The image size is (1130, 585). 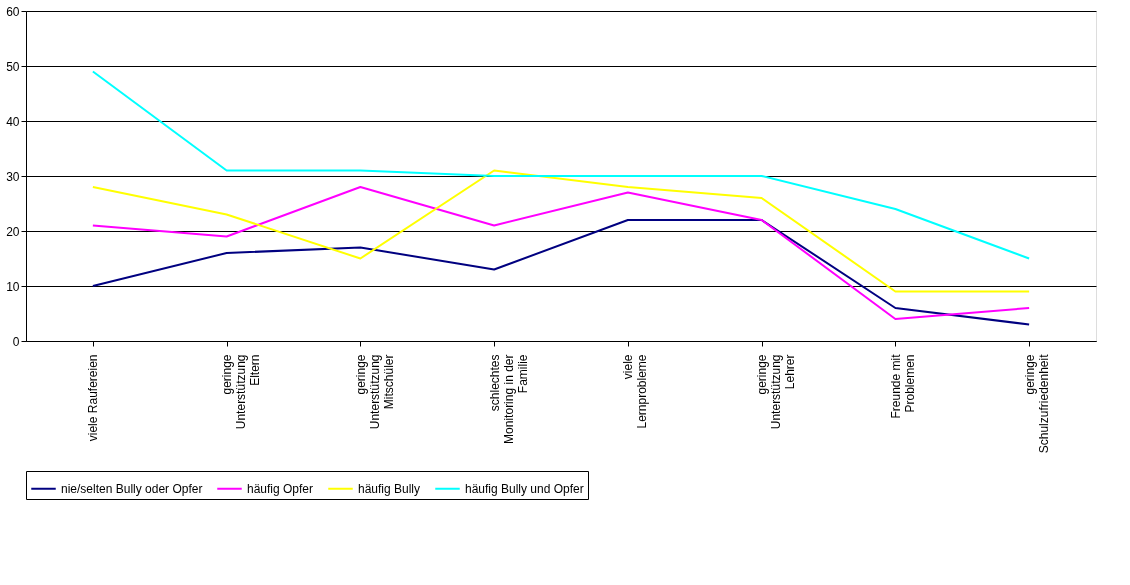 I want to click on x-tick-label: geringe Unterstützung Mitschüler, so click(x=374, y=392).